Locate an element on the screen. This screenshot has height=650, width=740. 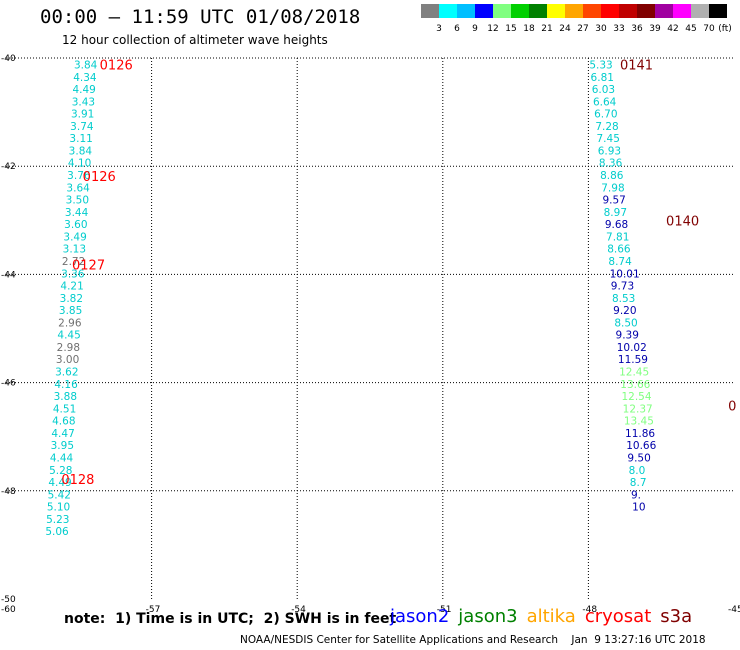
page-title: 00:00 — 11:59 UTC 01/08/2018 is located at coordinates (200, 17).